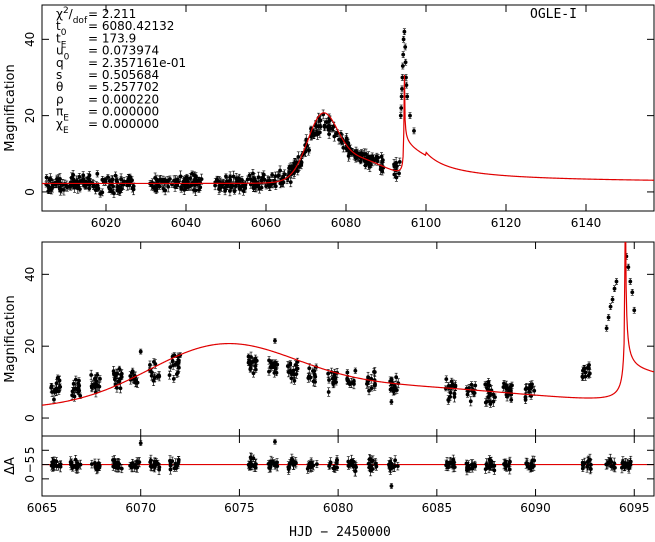 This screenshot has height=542, width=655. I want to click on x-tick-label: 6140, so click(586, 223).